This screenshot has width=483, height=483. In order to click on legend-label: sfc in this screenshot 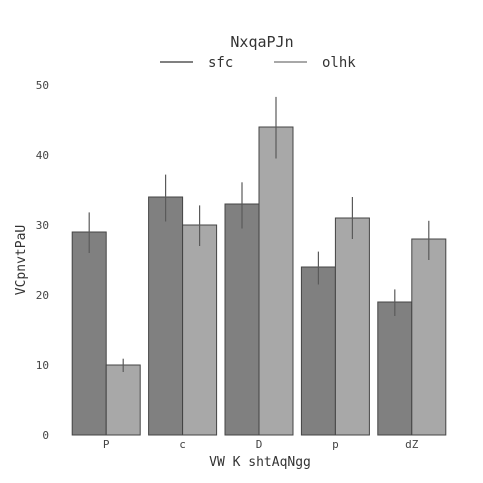, I will do `click(220, 63)`.